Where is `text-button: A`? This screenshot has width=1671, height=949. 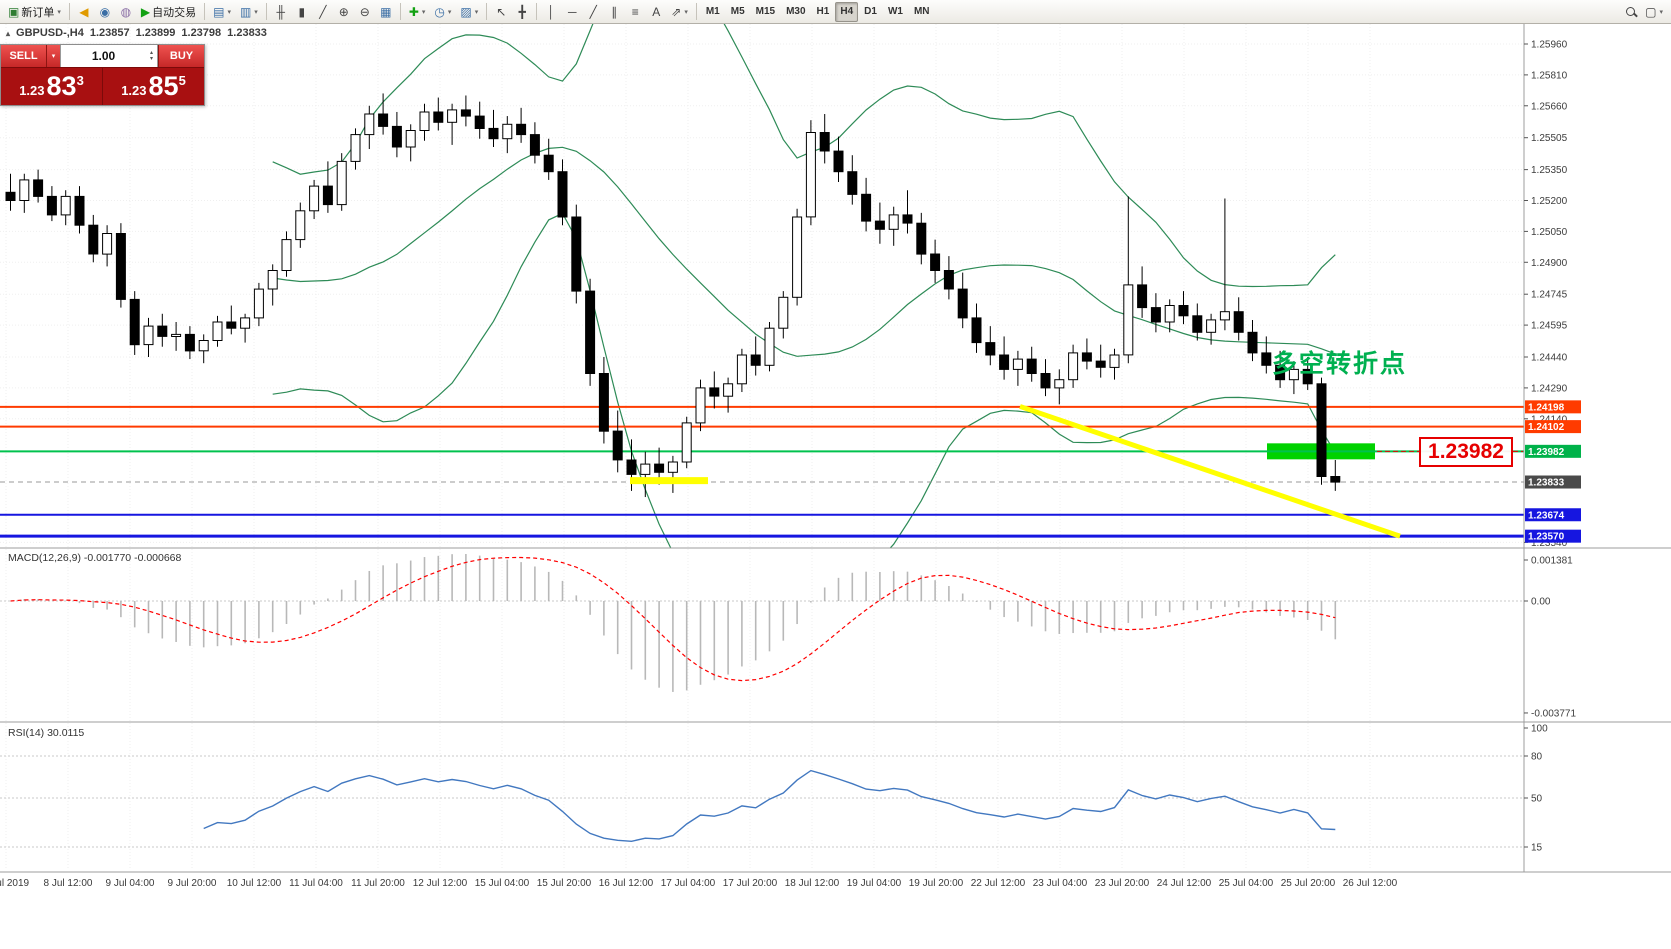
text-button: A is located at coordinates (656, 12).